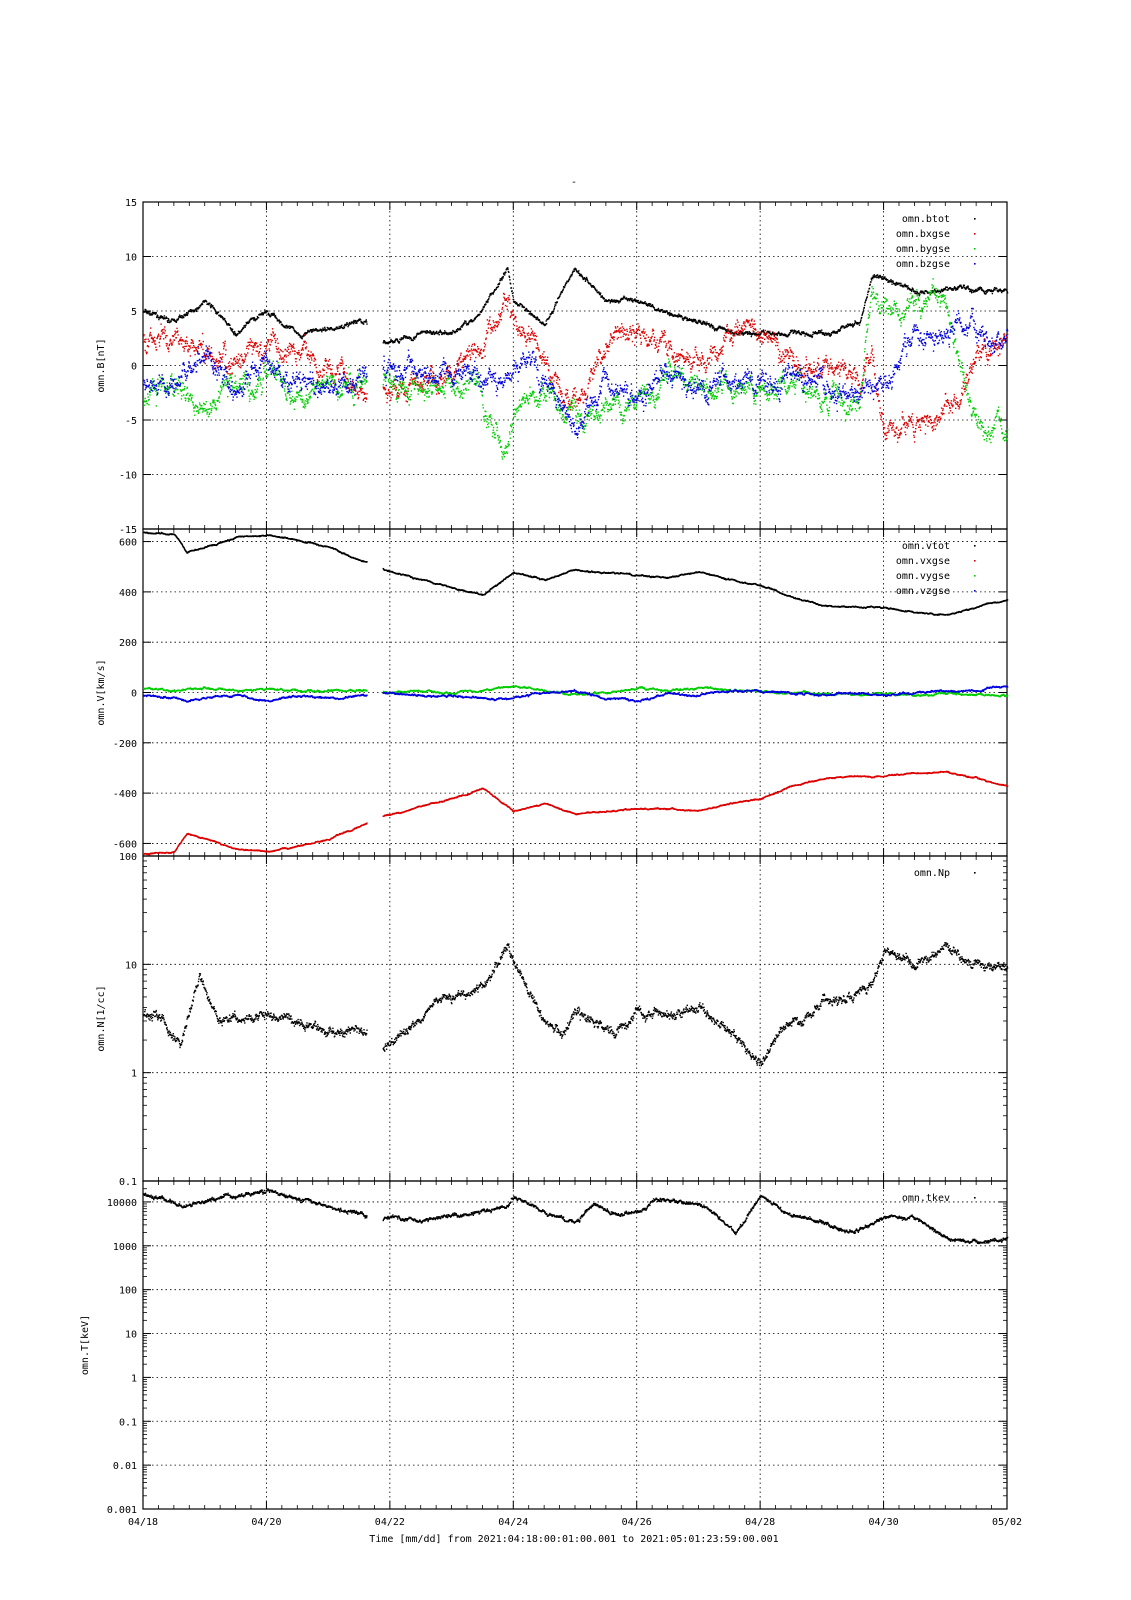  What do you see at coordinates (134, 367) in the screenshot?
I see `y-tick-label: 0` at bounding box center [134, 367].